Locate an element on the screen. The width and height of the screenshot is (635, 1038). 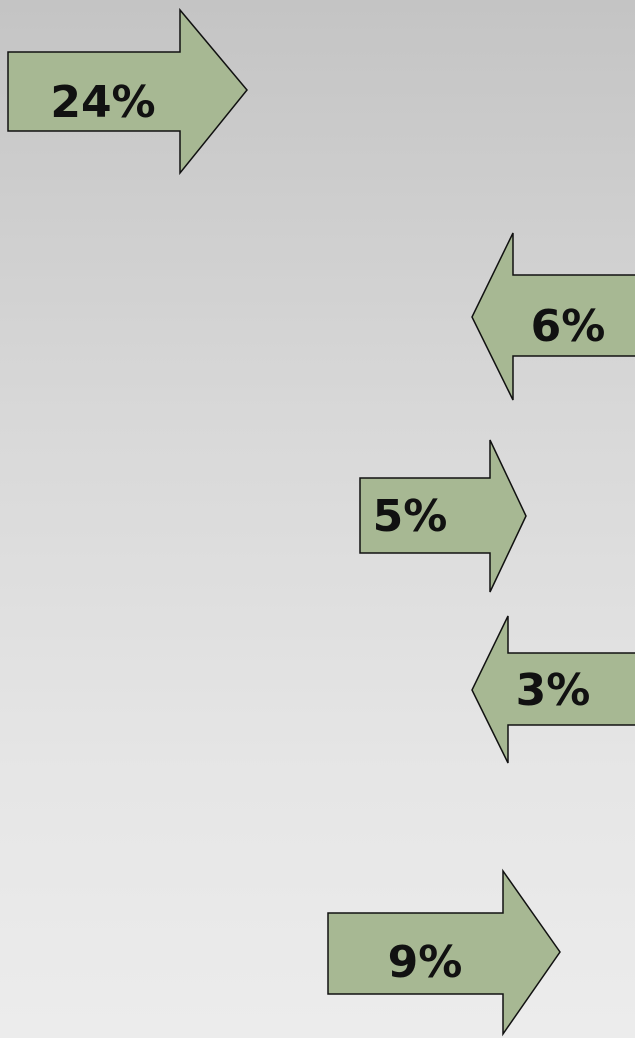
arrow-2-shape is located at coordinates (553, 316).